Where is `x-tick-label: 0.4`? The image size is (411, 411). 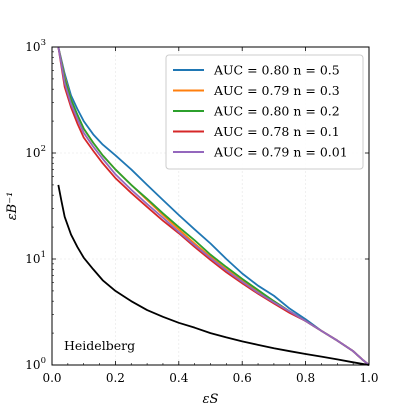 x-tick-label: 0.4 is located at coordinates (178, 378).